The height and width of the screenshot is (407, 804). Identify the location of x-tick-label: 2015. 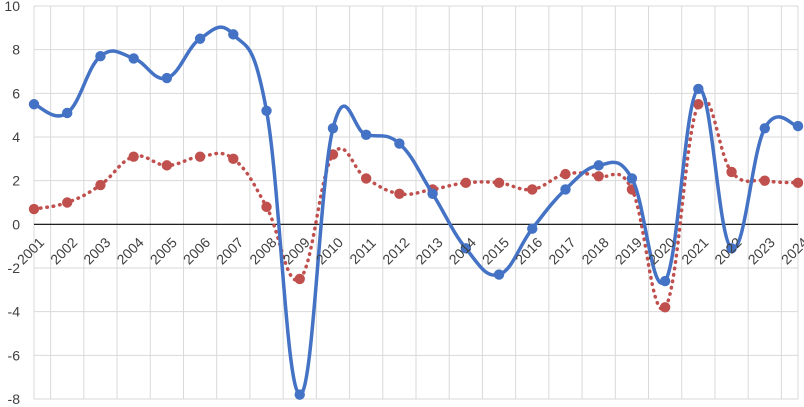
(495, 250).